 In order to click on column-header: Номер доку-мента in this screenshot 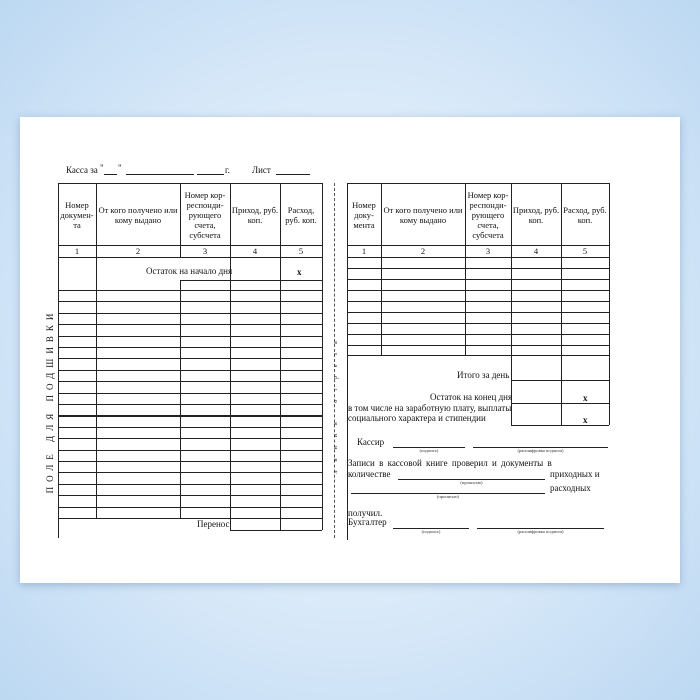, I will do `click(364, 214)`.